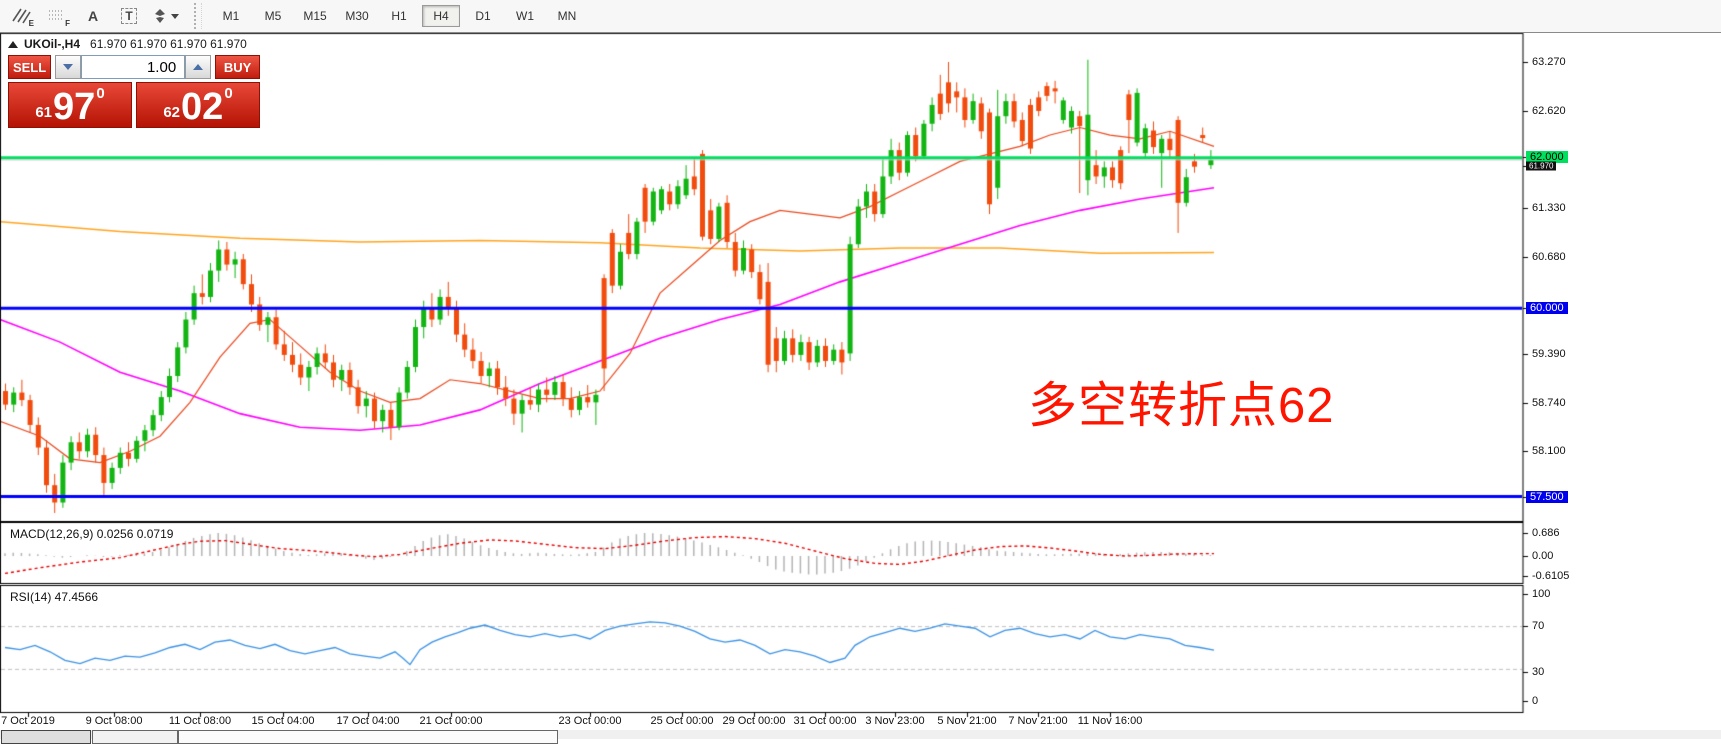 This screenshot has height=744, width=1721. Describe the element at coordinates (860, 16) in the screenshot. I see `toolbar: E F A T M1 M5 M15 M30 H1 H4 D1 W1 MN` at that location.